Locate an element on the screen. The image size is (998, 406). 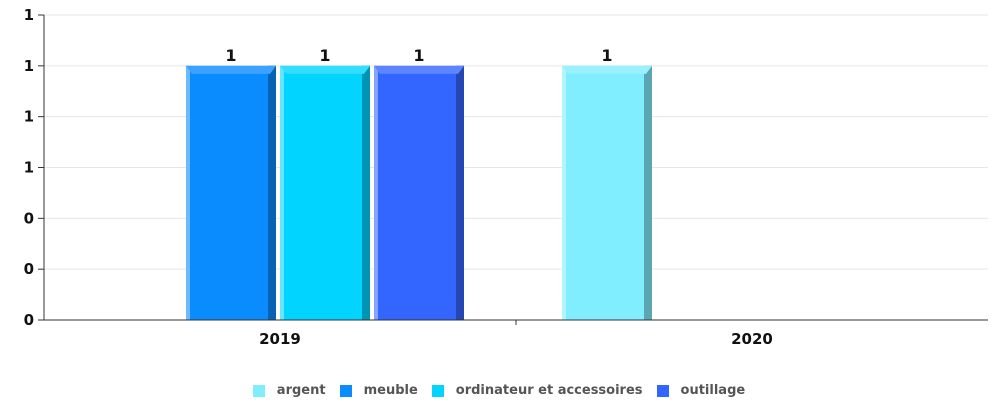
x-tick-labels: 2019 2020 is located at coordinates (516, 339).